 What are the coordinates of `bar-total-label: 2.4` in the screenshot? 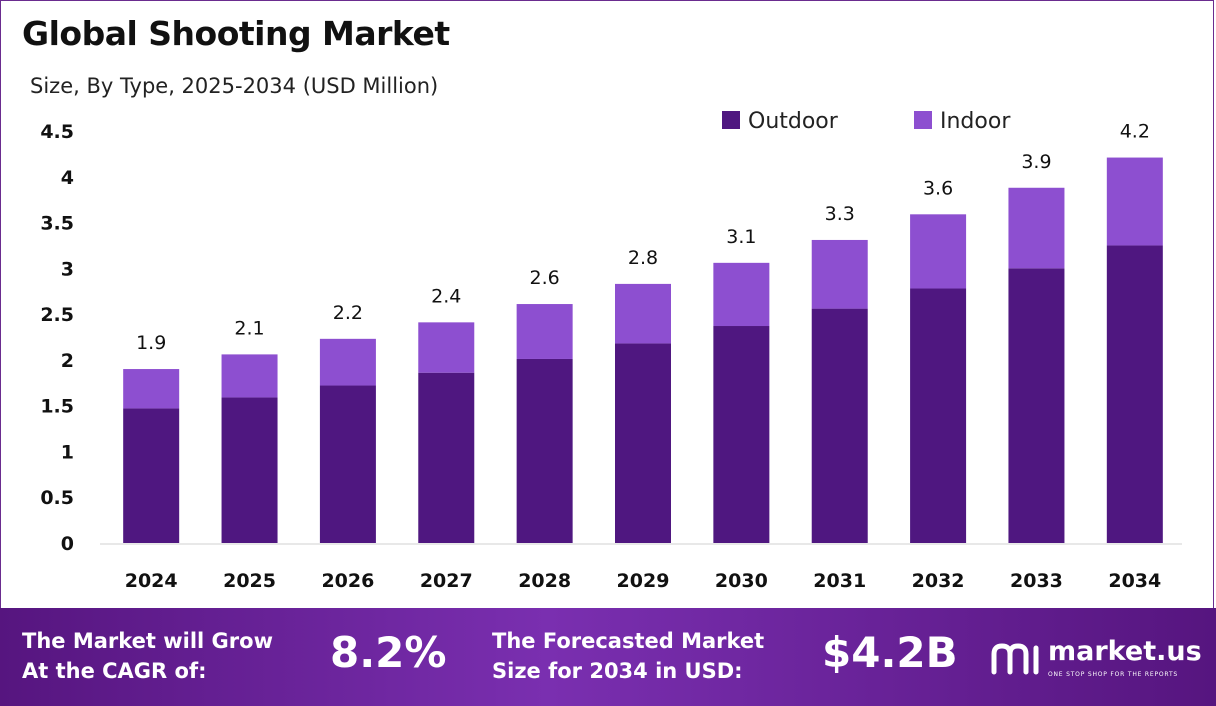 It's located at (446, 296).